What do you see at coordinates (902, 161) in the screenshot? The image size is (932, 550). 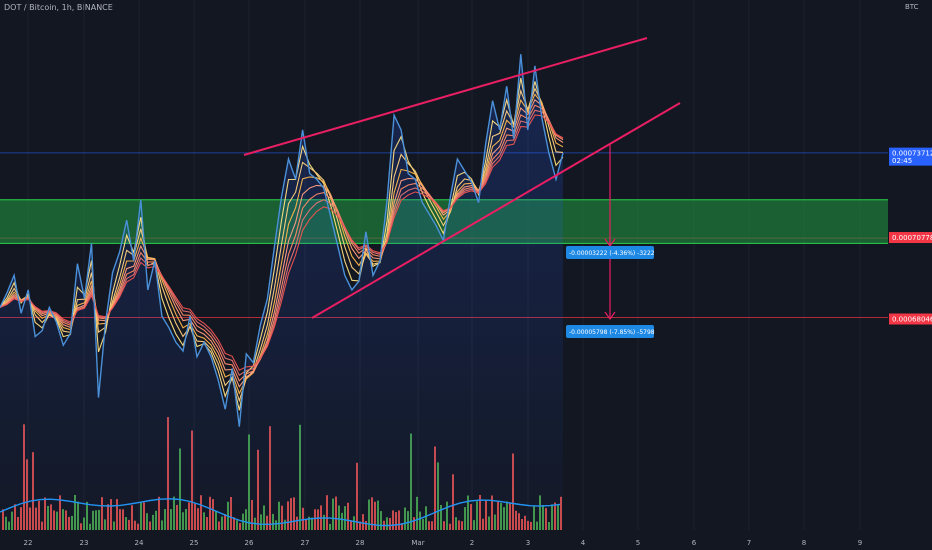 I see `price-tag-countdown: 02:45` at bounding box center [902, 161].